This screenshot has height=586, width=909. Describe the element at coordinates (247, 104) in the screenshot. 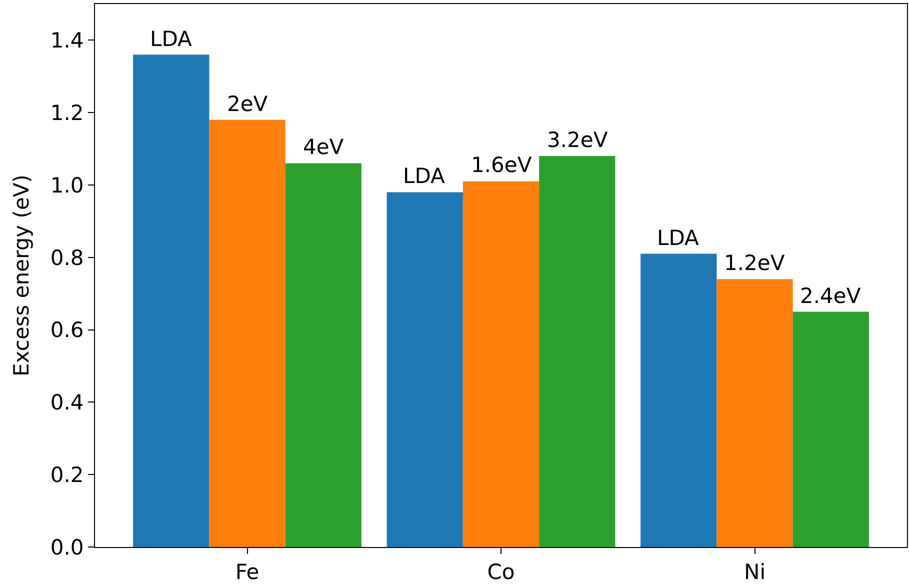

I see `annotation: 2eV` at that location.